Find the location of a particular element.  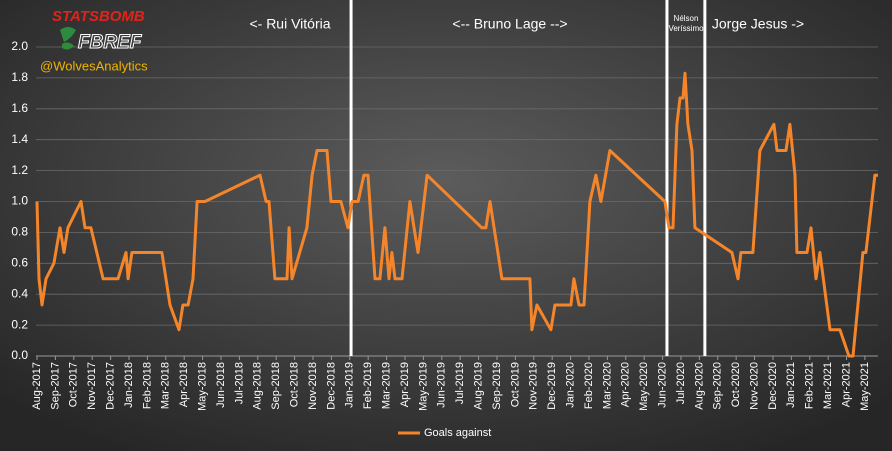

x-tick-label: May-2019 is located at coordinates (423, 386).